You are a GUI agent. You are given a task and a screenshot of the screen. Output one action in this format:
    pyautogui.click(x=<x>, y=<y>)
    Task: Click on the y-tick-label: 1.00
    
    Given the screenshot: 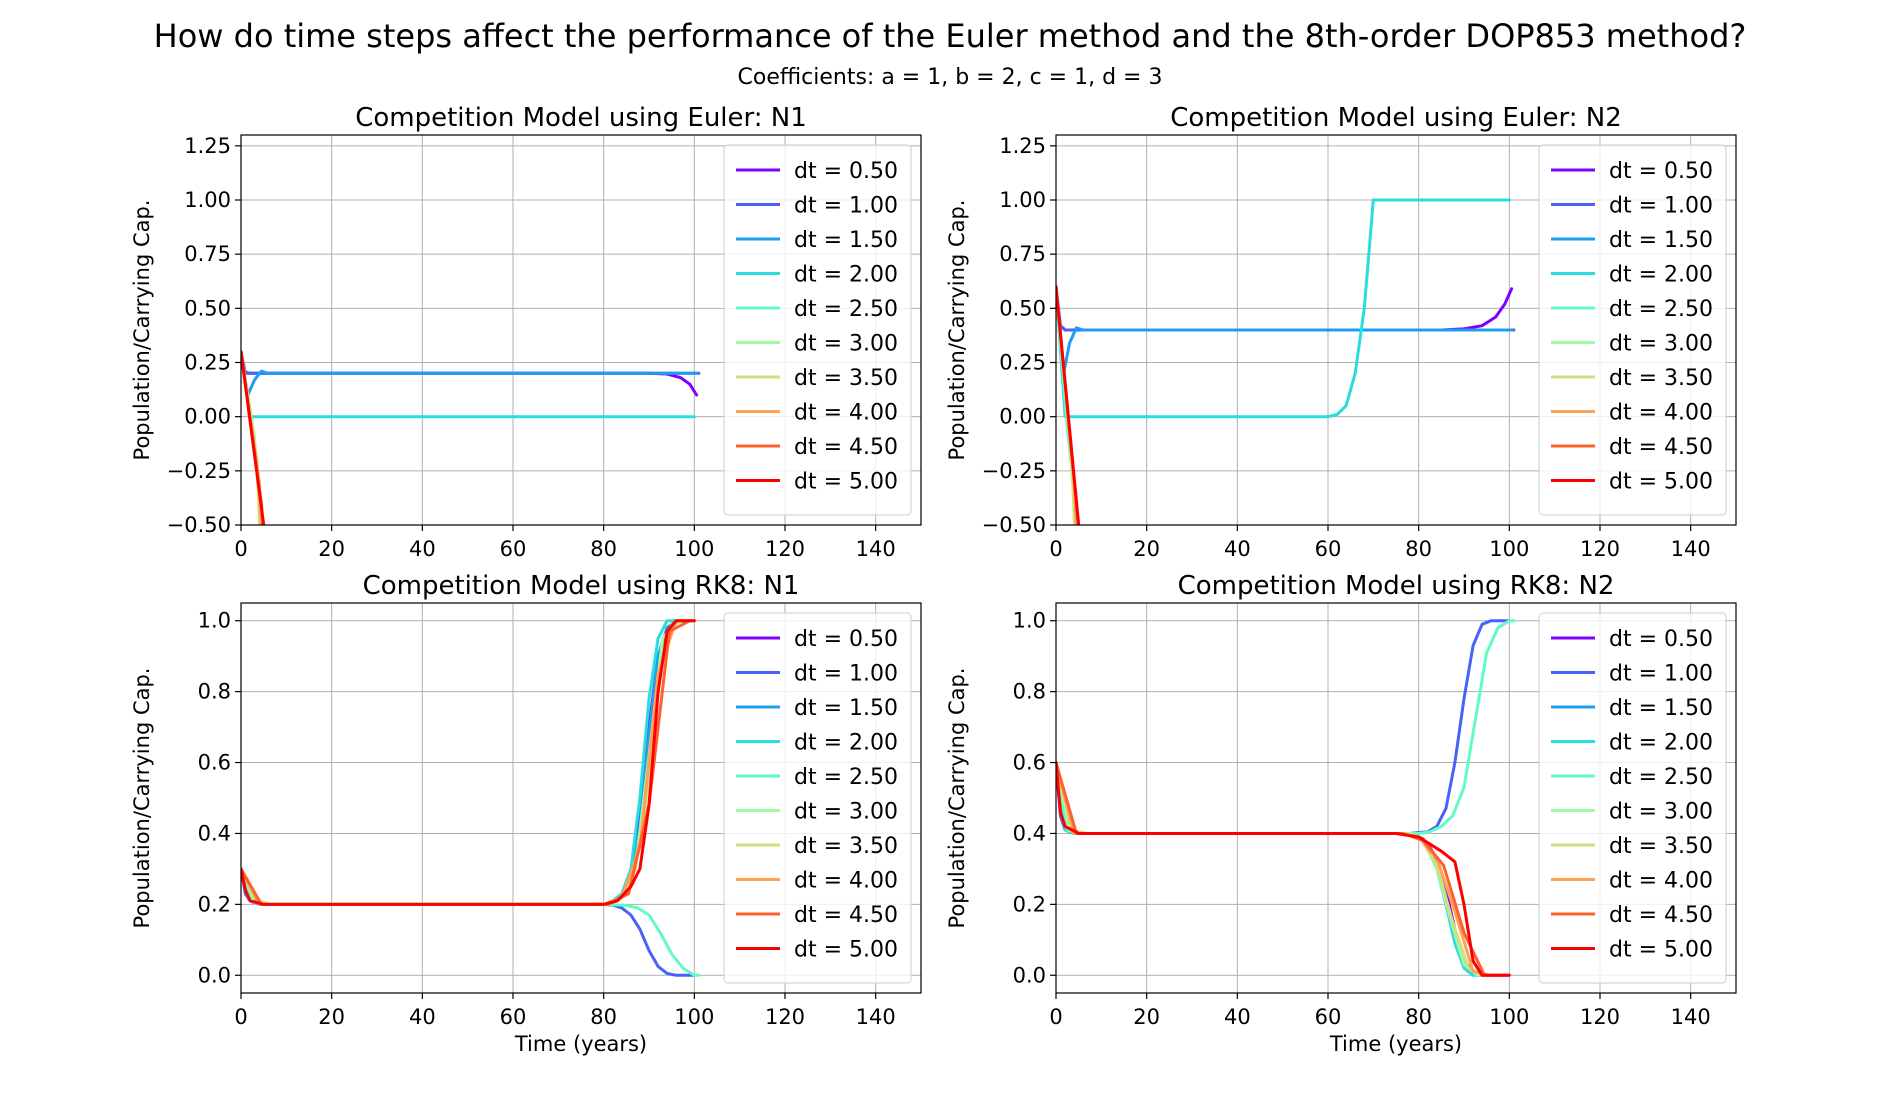 What is the action you would take?
    pyautogui.click(x=1022, y=200)
    